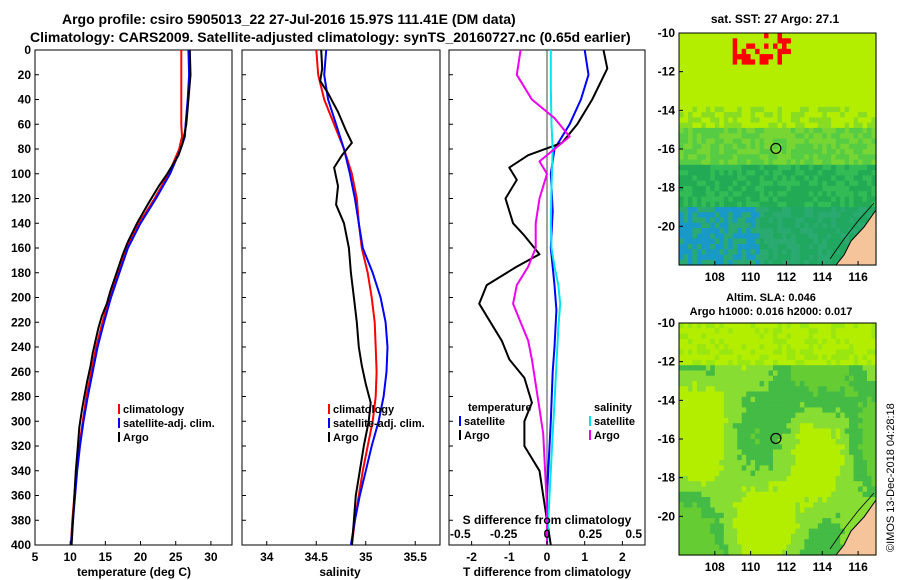  What do you see at coordinates (356, 297) in the screenshot?
I see `series-line-satellite-adj--clim-` at bounding box center [356, 297].